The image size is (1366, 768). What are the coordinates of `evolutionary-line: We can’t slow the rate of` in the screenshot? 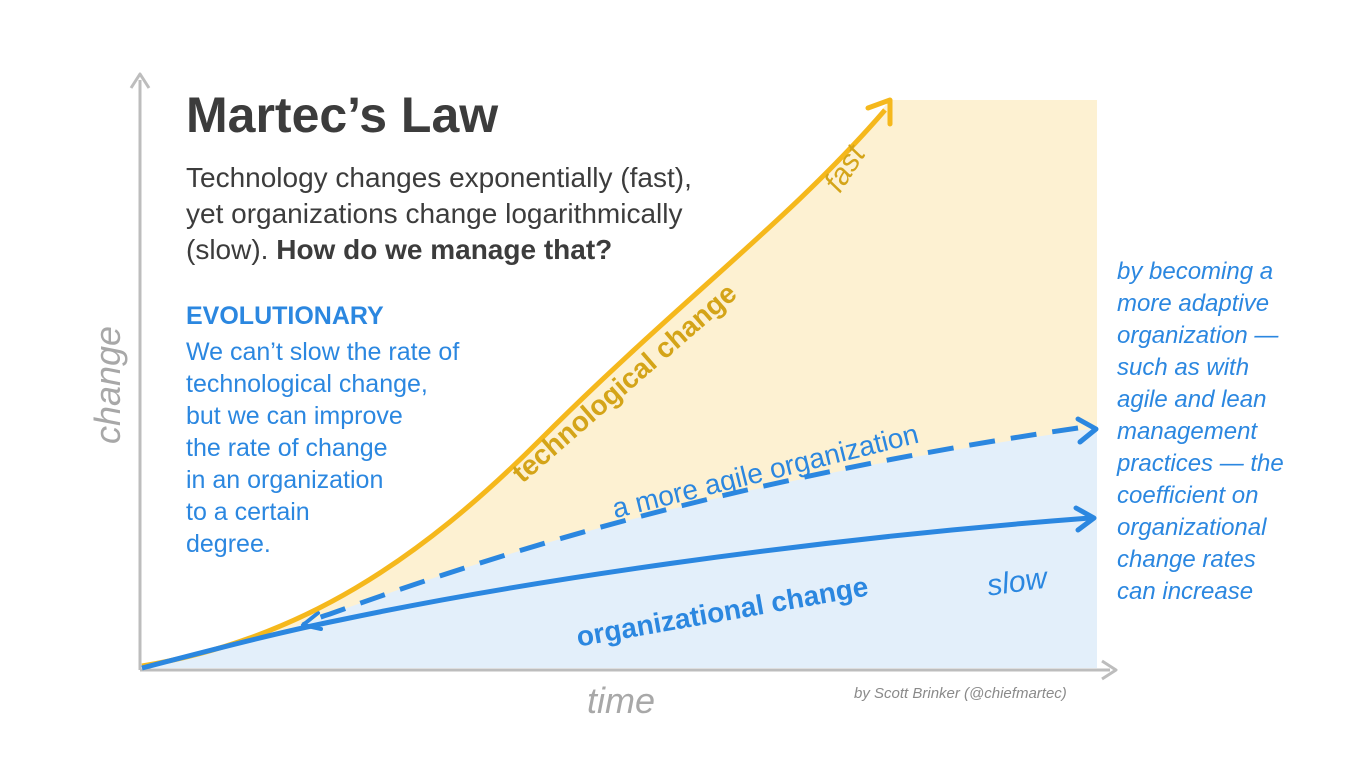 It's located at (323, 352).